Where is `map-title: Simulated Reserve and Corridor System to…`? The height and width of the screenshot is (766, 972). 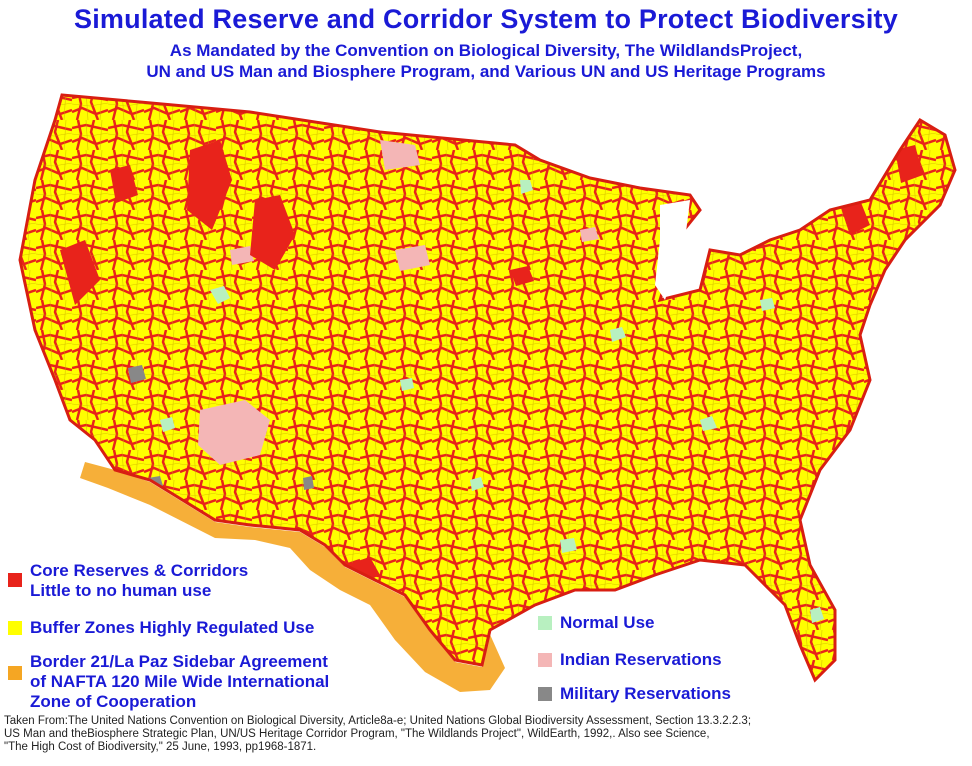 map-title: Simulated Reserve and Corridor System to… is located at coordinates (486, 19).